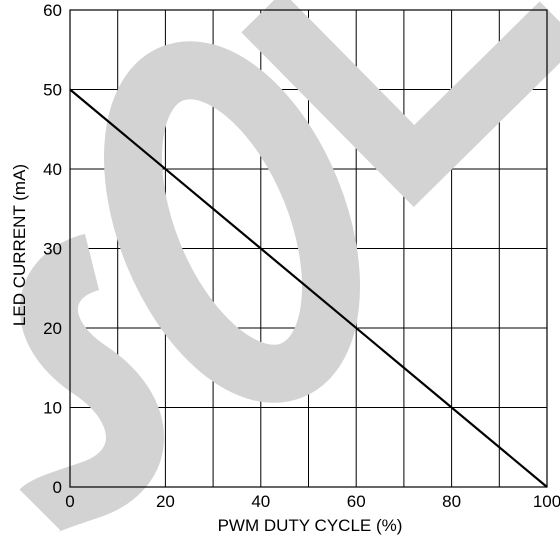  I want to click on x-tick-label: 60, so click(356, 501).